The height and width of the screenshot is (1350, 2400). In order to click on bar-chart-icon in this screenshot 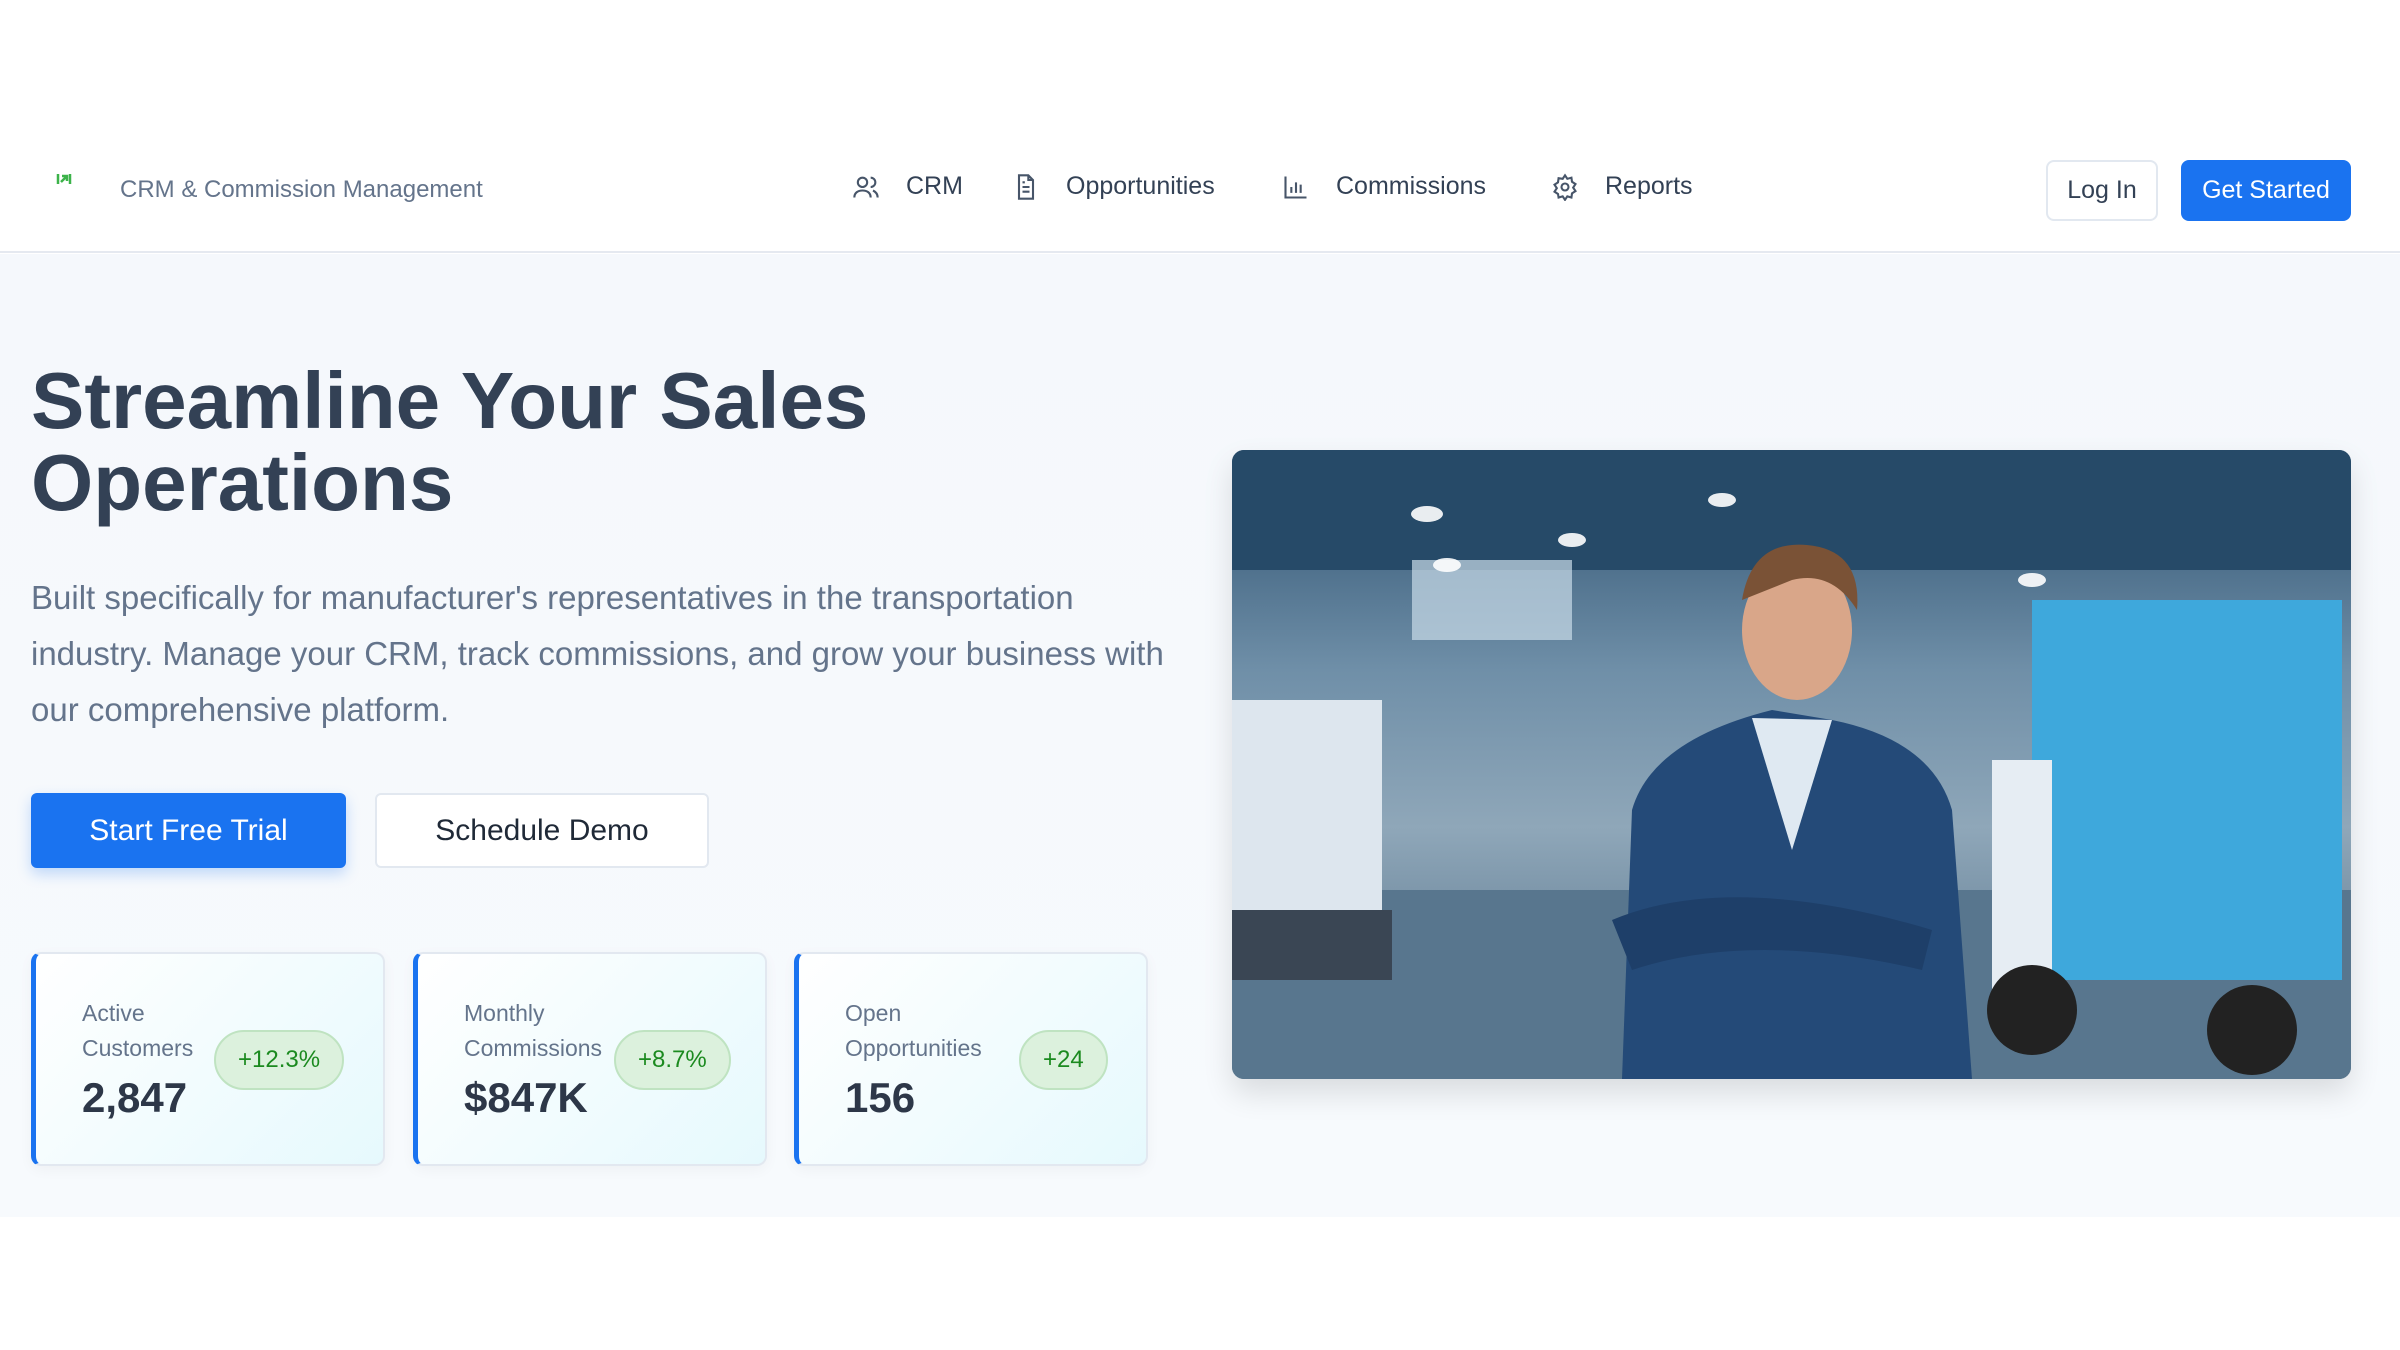, I will do `click(1295, 187)`.